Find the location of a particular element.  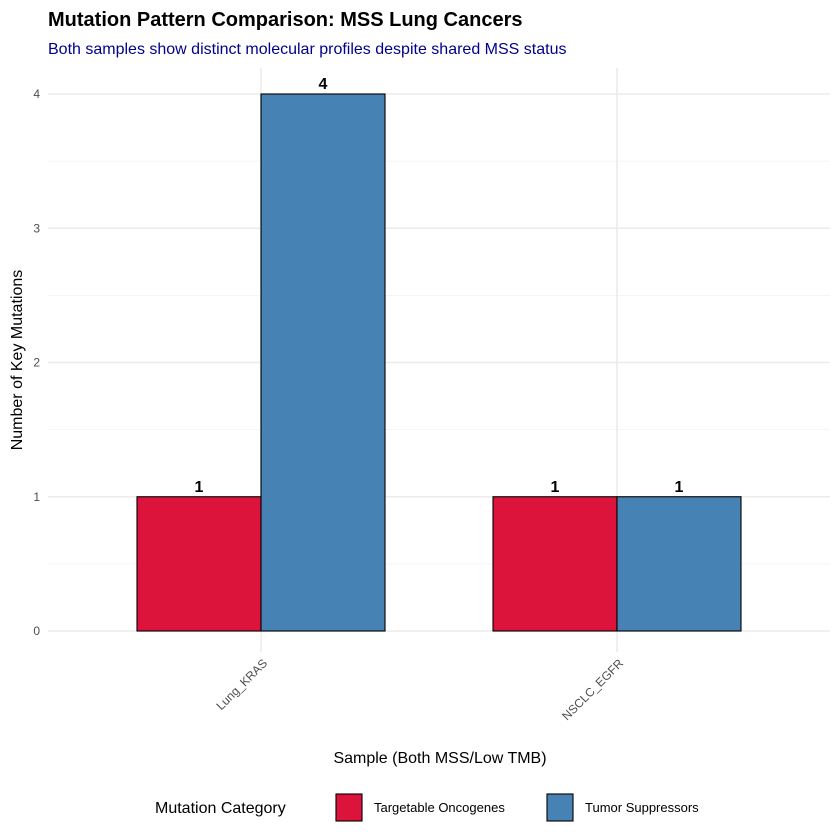

y-axis-ticks: 0 1 2 3 4 is located at coordinates (36, 362).